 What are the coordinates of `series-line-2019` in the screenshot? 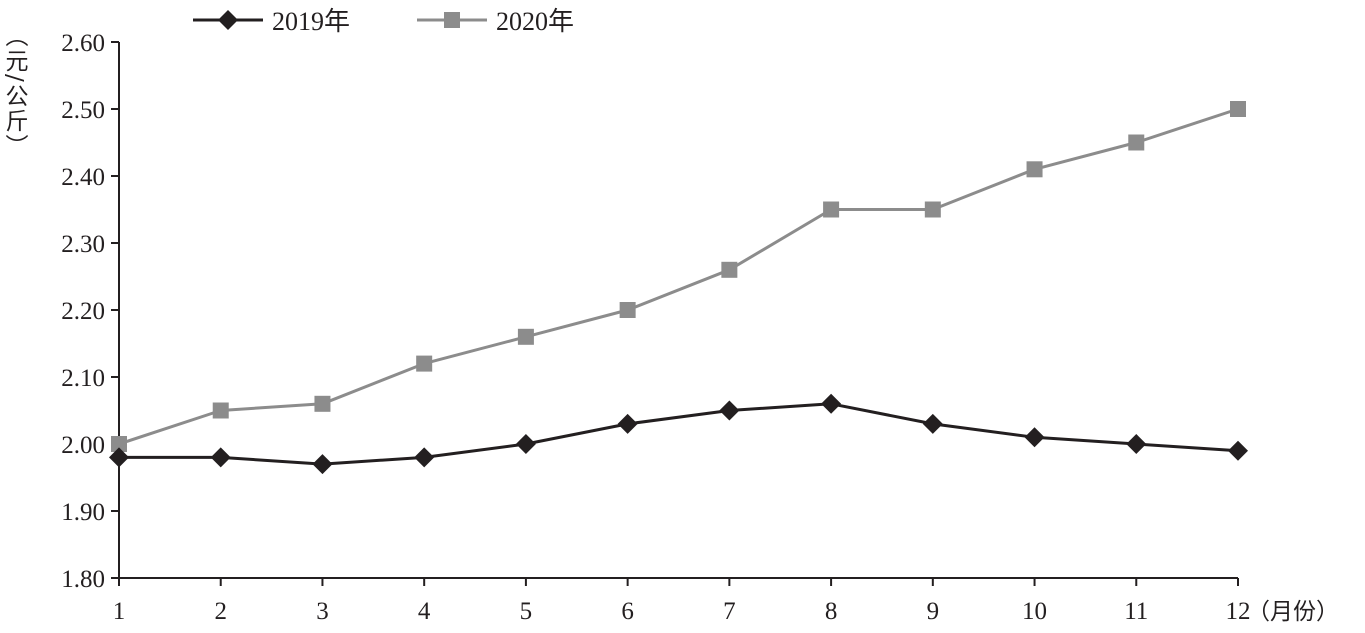 It's located at (679, 434).